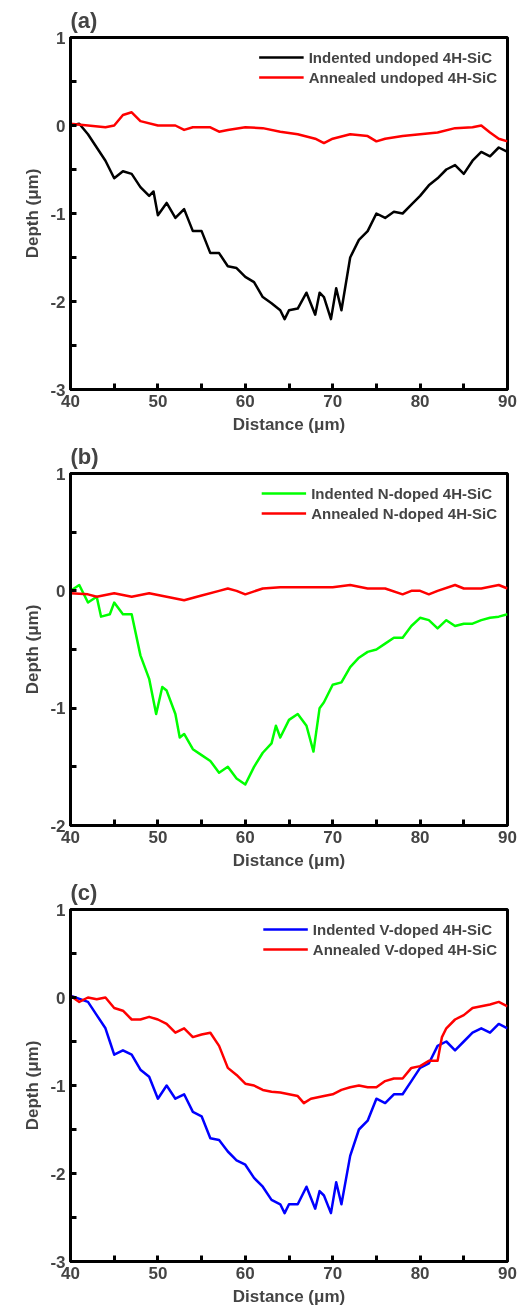 This screenshot has width=519, height=1309. What do you see at coordinates (404, 513) in the screenshot?
I see `legend-label: Annealed N-doped 4H-SiC` at bounding box center [404, 513].